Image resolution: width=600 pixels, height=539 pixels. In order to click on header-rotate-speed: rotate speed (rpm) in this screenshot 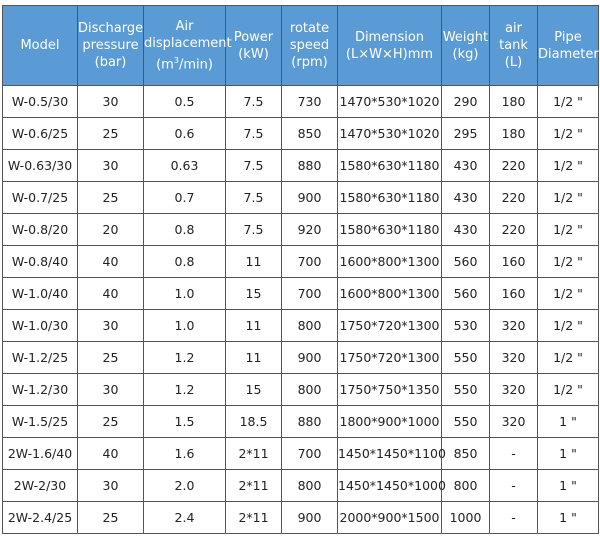, I will do `click(309, 45)`.